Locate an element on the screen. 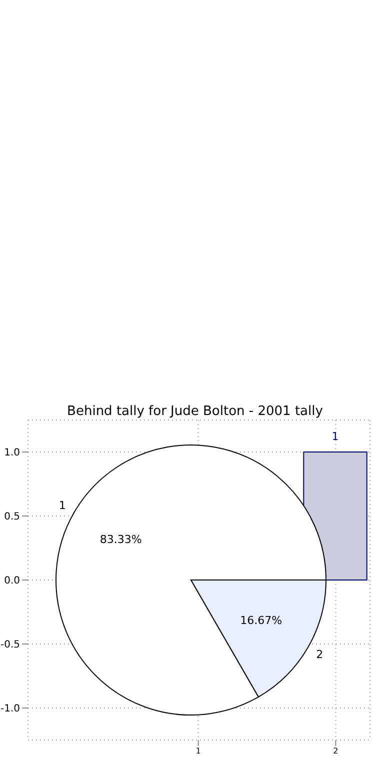 This screenshot has height=780, width=390. y-tick-label: -1.0 is located at coordinates (10, 709).